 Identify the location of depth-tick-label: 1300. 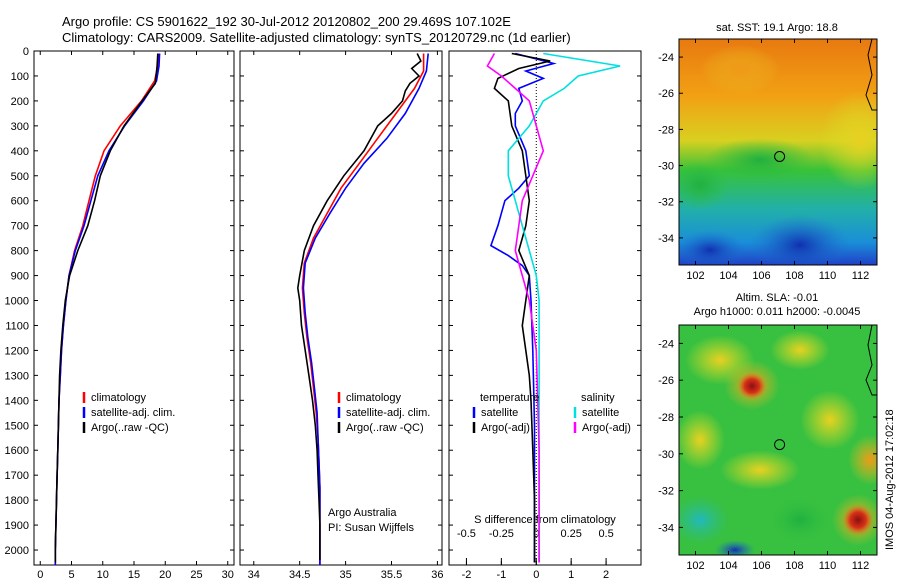
(17, 376).